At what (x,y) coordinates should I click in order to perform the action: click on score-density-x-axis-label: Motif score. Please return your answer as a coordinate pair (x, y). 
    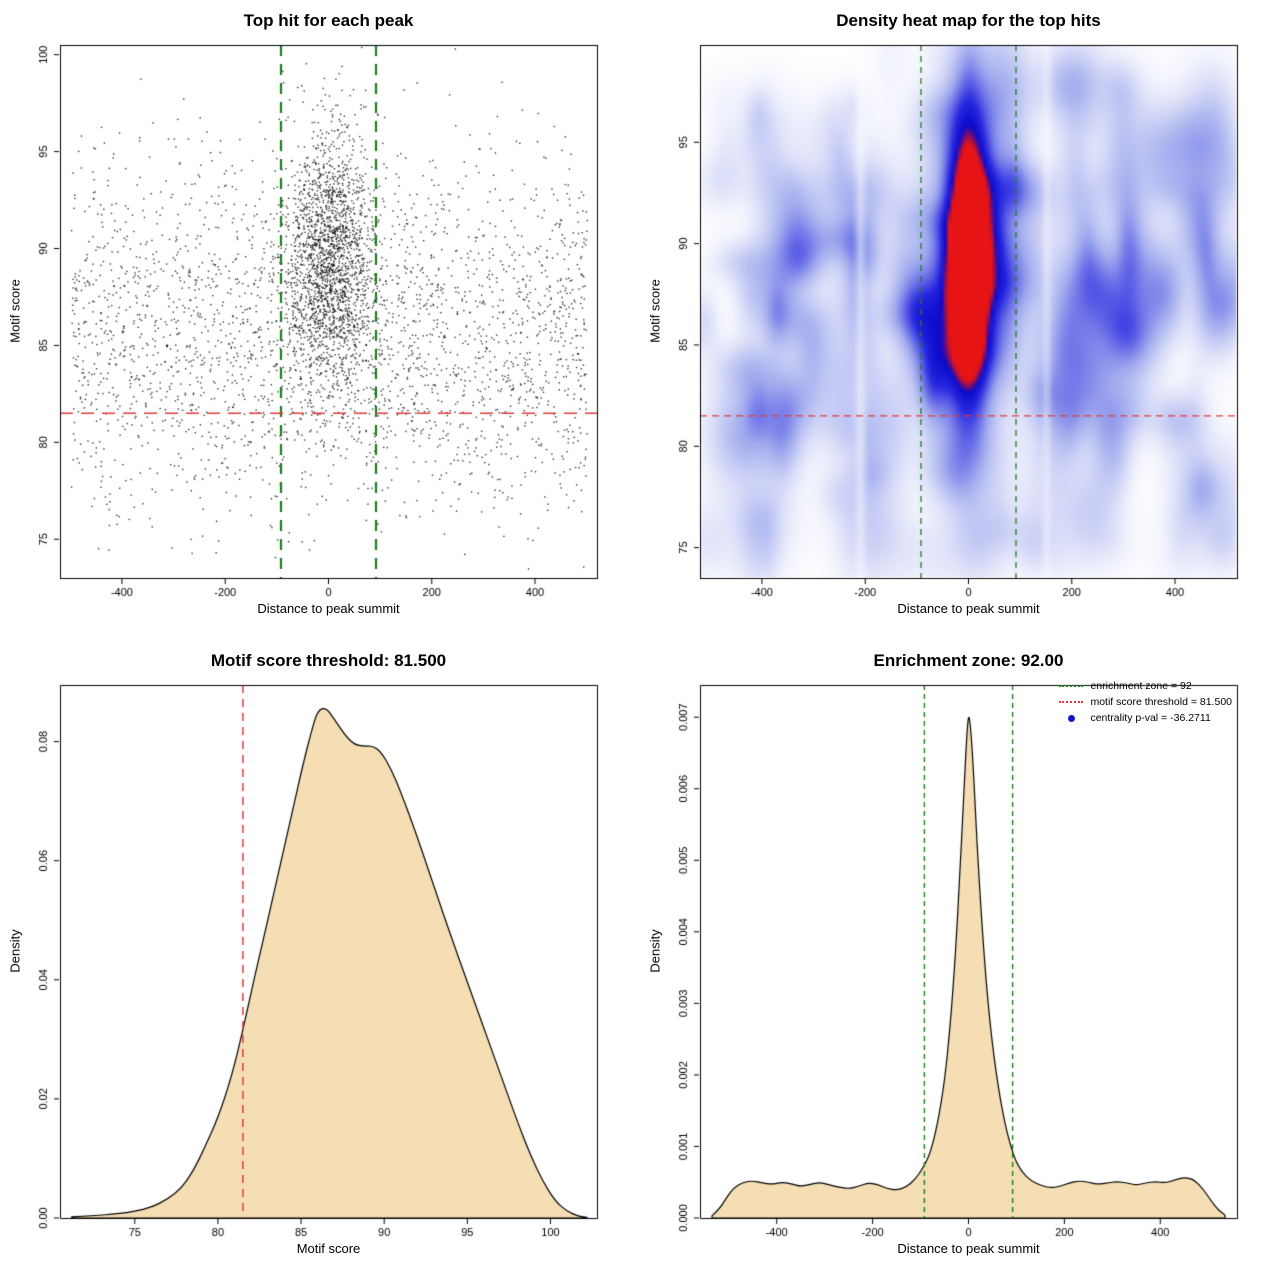
    Looking at the image, I should click on (328, 1248).